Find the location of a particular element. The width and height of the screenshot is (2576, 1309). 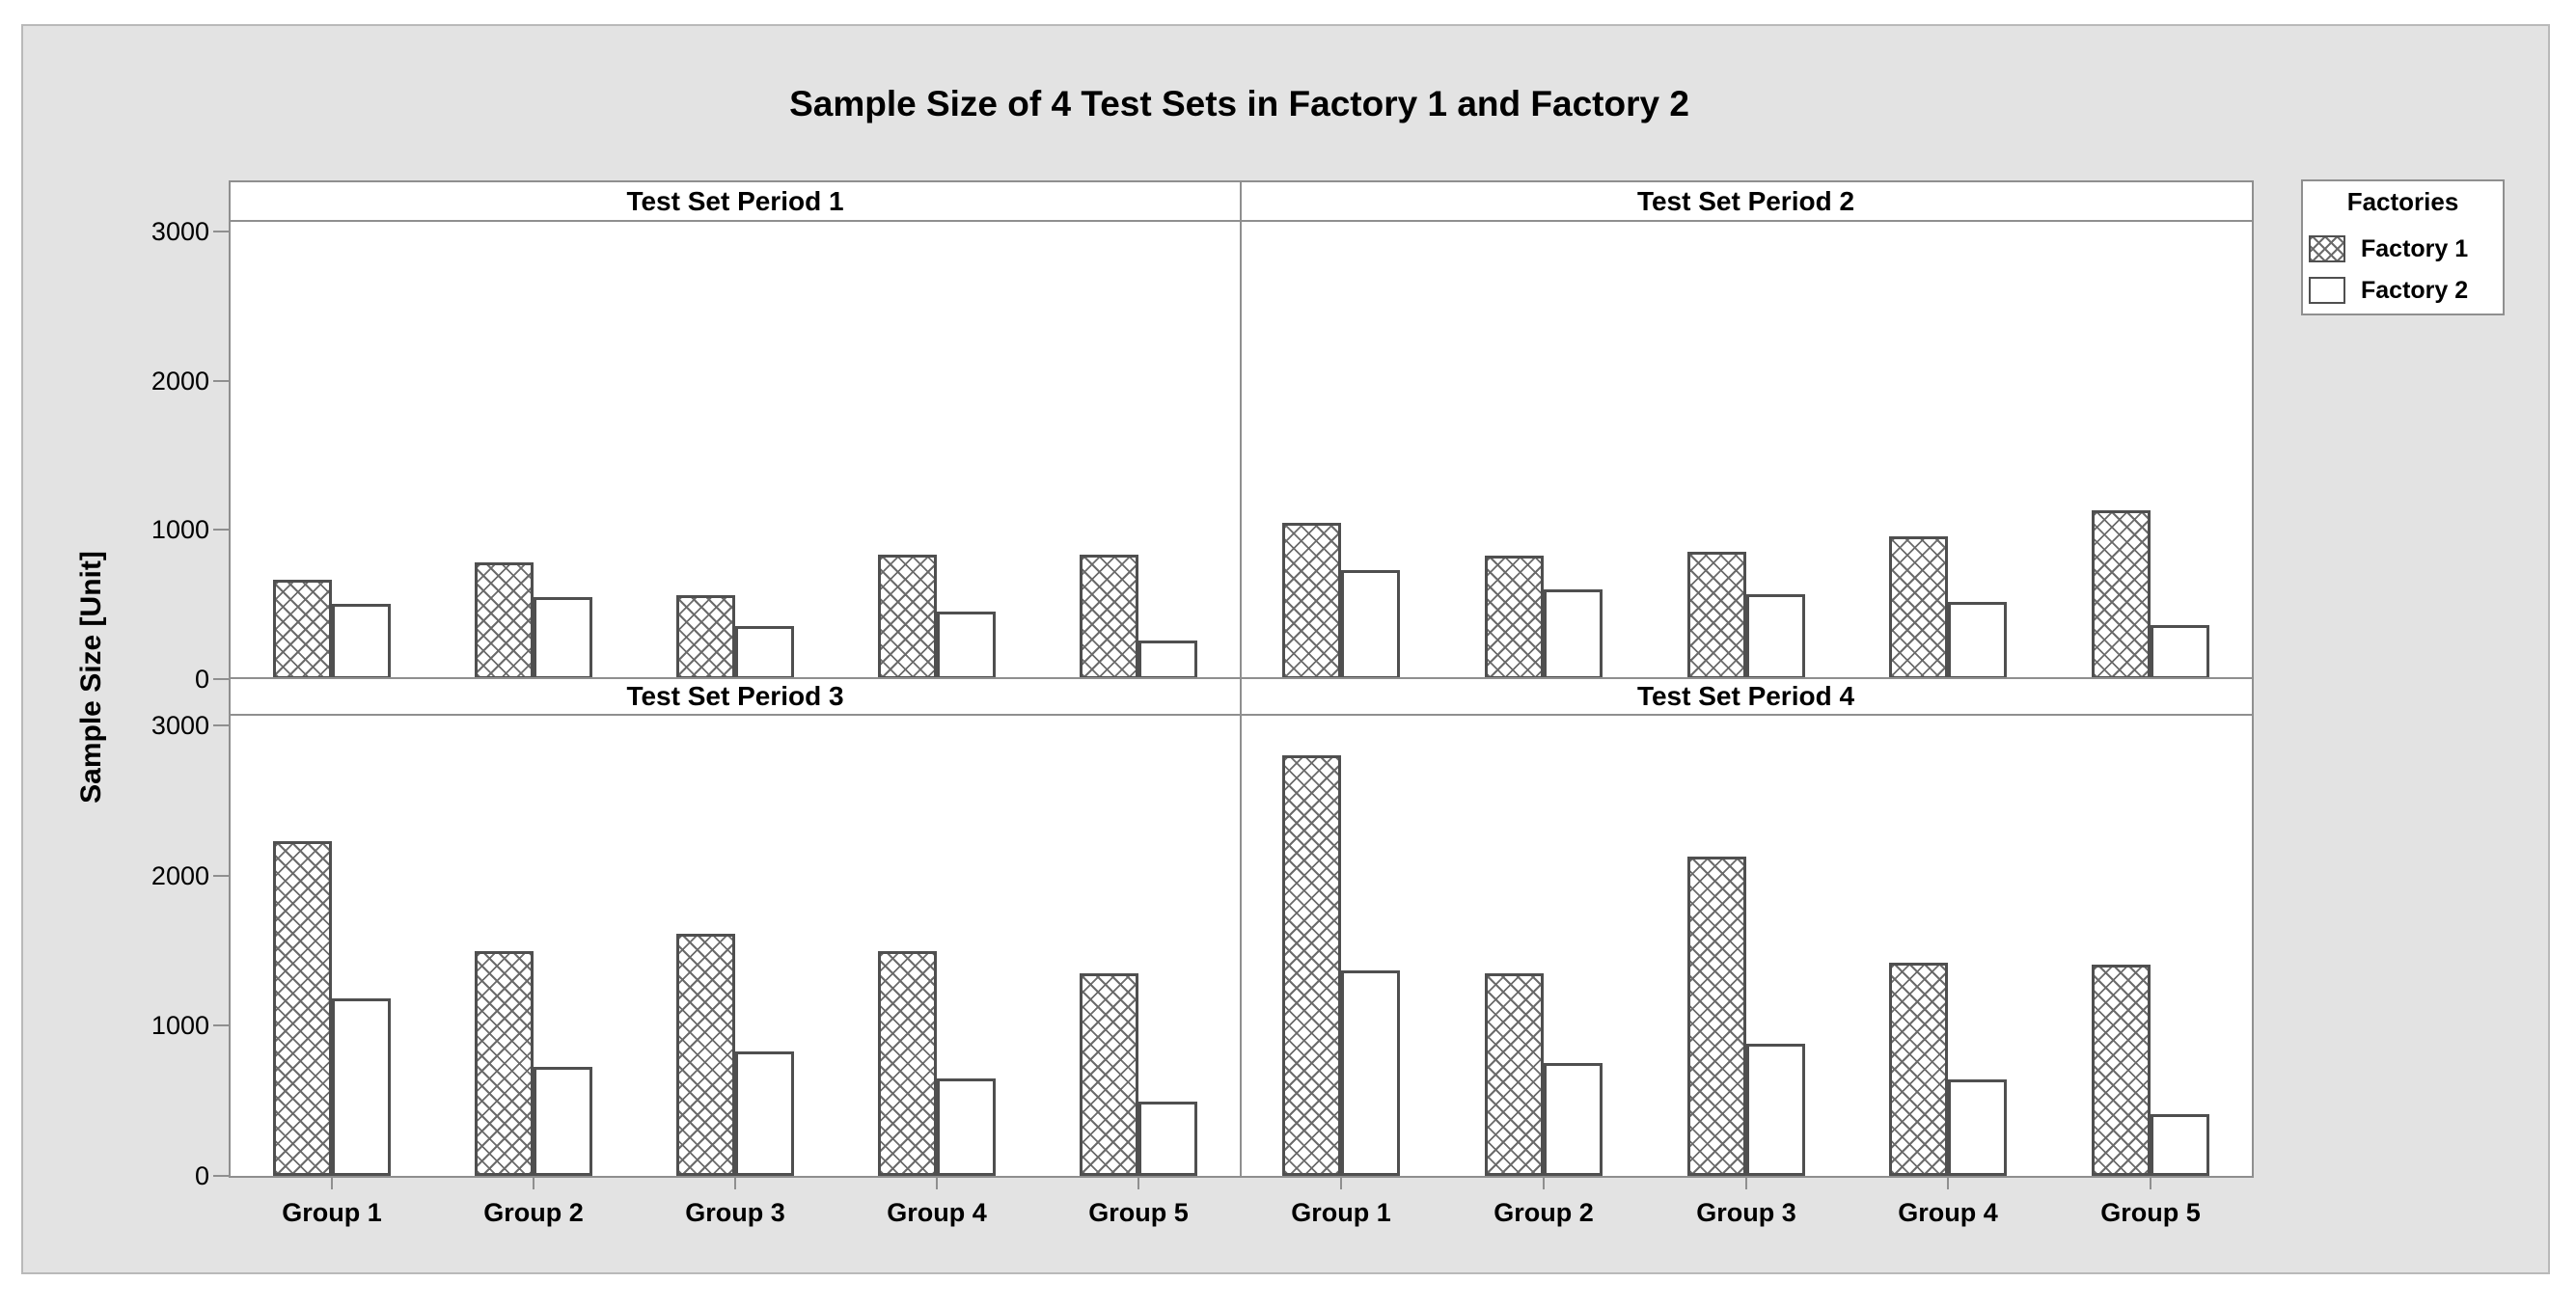

legend-item-label: Factory 2 is located at coordinates (2415, 290).